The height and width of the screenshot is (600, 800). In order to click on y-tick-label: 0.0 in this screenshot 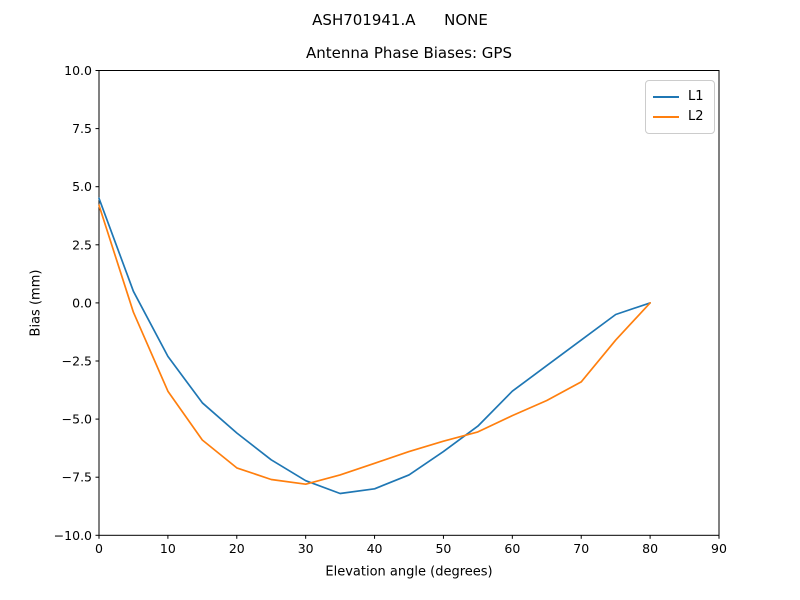, I will do `click(82, 302)`.